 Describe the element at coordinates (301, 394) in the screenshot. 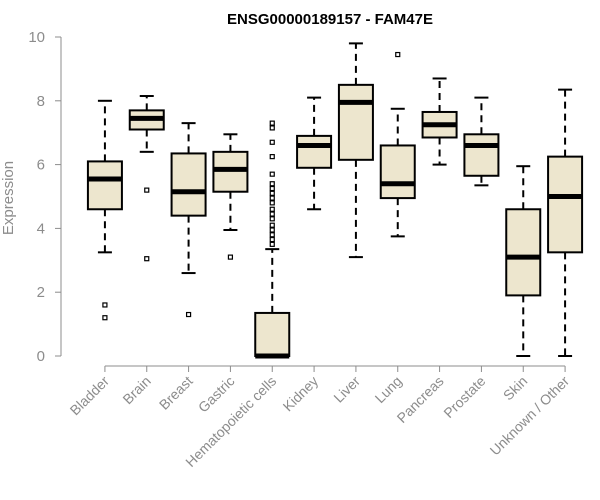

I see `x-tick-label: Kidney` at that location.